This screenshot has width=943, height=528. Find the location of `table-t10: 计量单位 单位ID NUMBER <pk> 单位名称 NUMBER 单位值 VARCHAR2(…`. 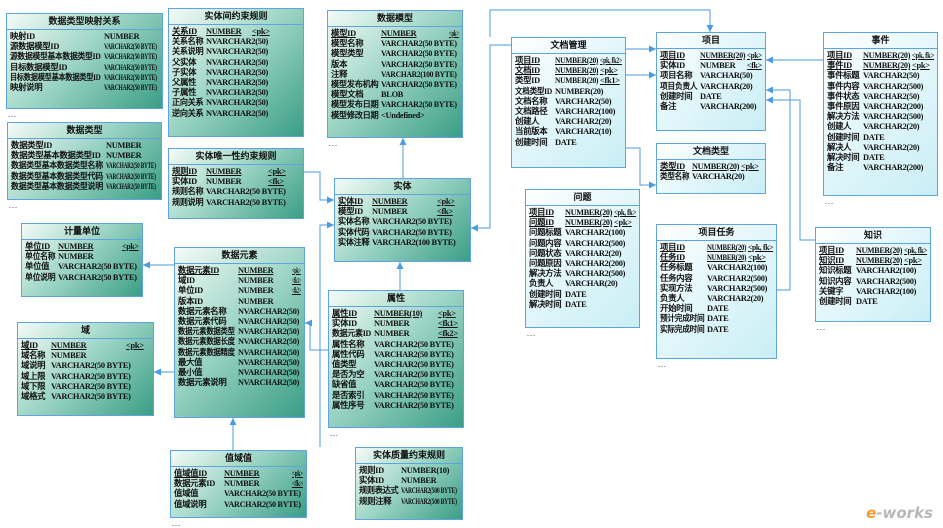

table-t10: 计量单位 单位ID NUMBER <pk> 单位名称 NUMBER 单位值 VARCHAR2(… is located at coordinates (82, 260).